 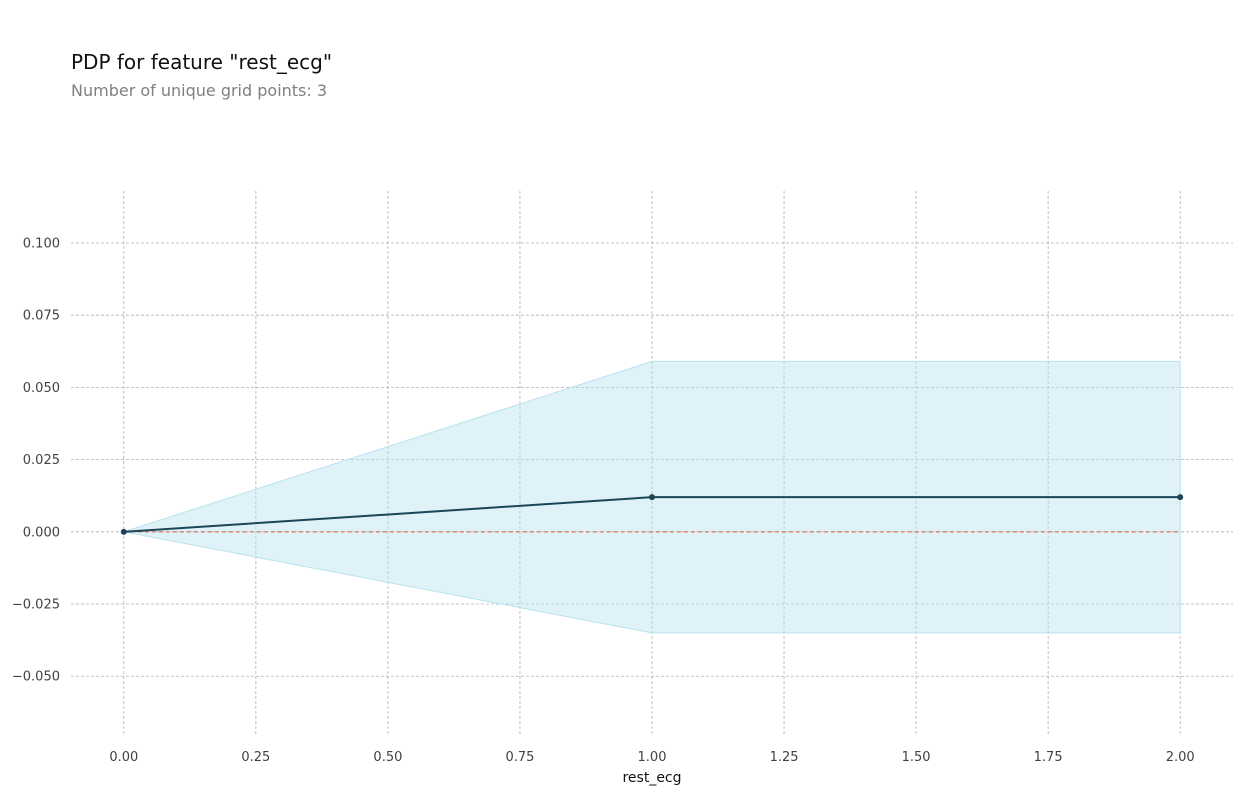 I want to click on x-tick-label-3: 0.75, so click(x=519, y=757).